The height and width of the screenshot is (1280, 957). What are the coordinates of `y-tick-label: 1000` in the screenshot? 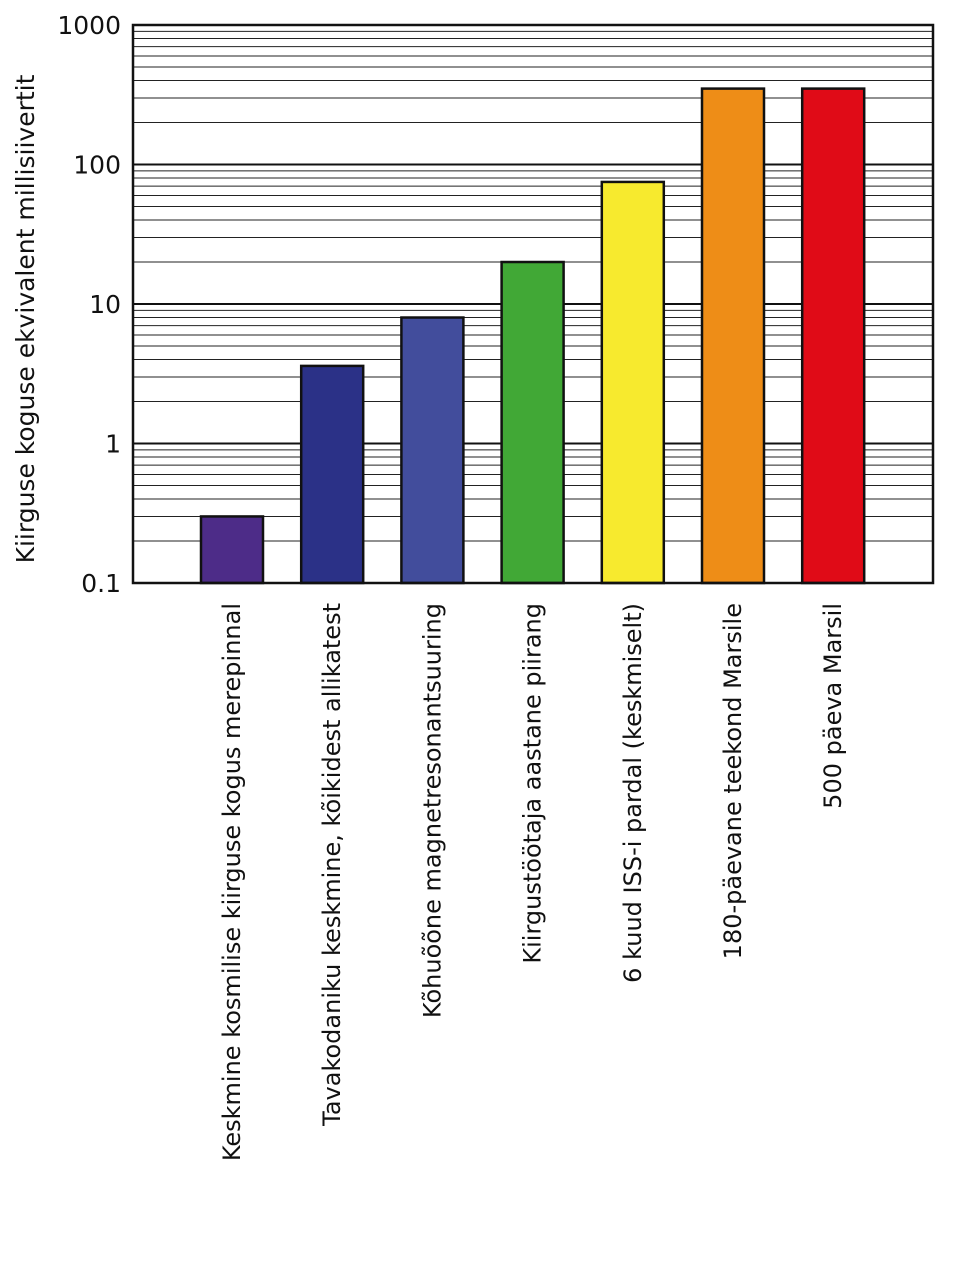 It's located at (89, 25).